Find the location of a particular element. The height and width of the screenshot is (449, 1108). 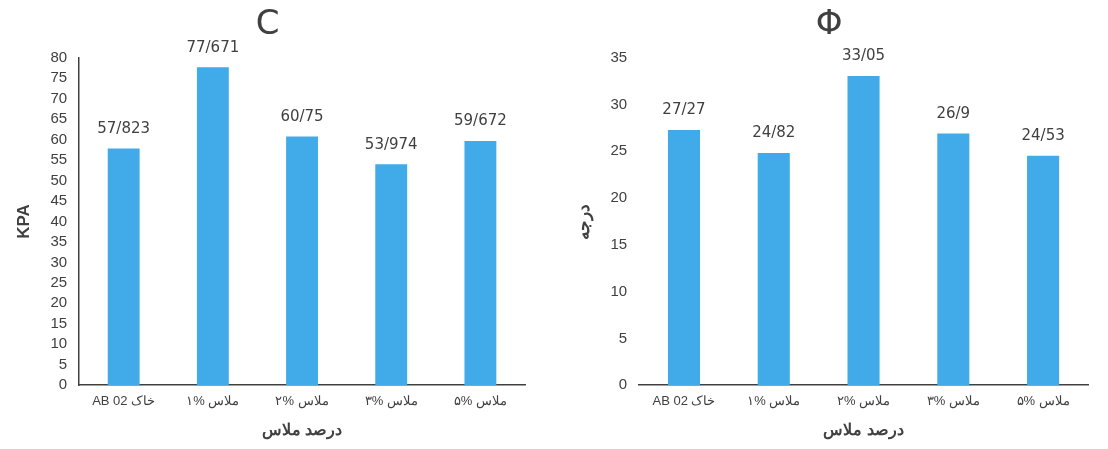

data-label: 24/53 is located at coordinates (1043, 135).